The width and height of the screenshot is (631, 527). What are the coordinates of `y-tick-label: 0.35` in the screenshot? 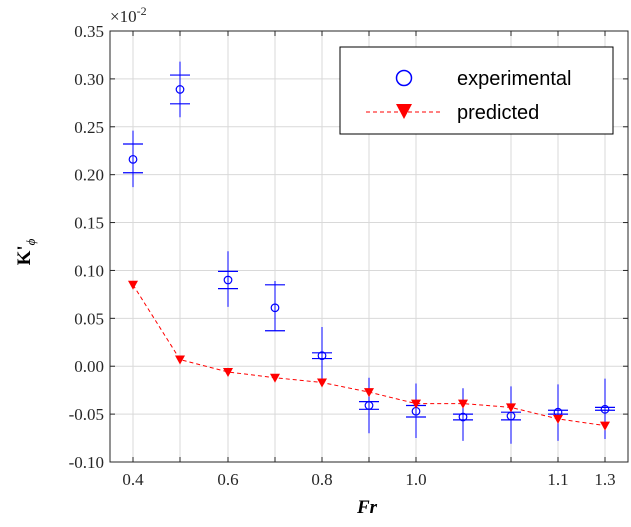 It's located at (89, 31).